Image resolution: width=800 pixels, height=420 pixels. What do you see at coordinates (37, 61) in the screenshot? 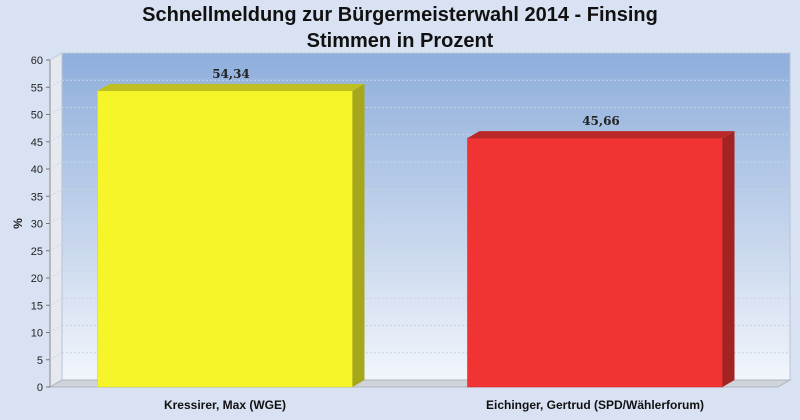
I see `y-tick-label: 60` at bounding box center [37, 61].